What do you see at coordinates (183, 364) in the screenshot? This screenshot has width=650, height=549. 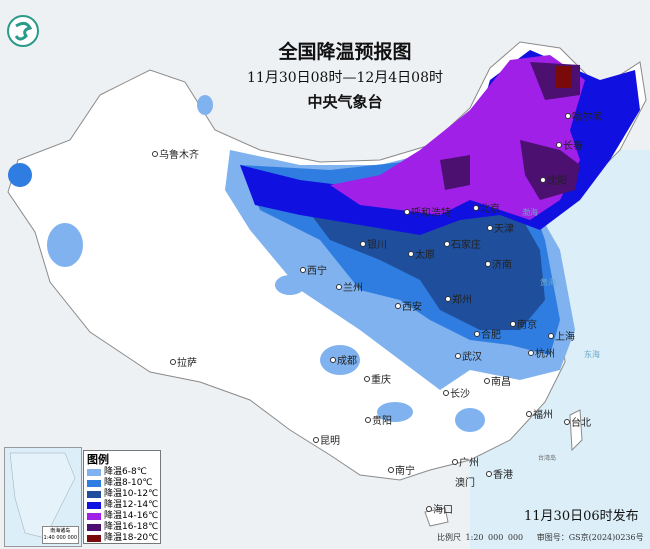 I see `city-label: 拉萨` at bounding box center [183, 364].